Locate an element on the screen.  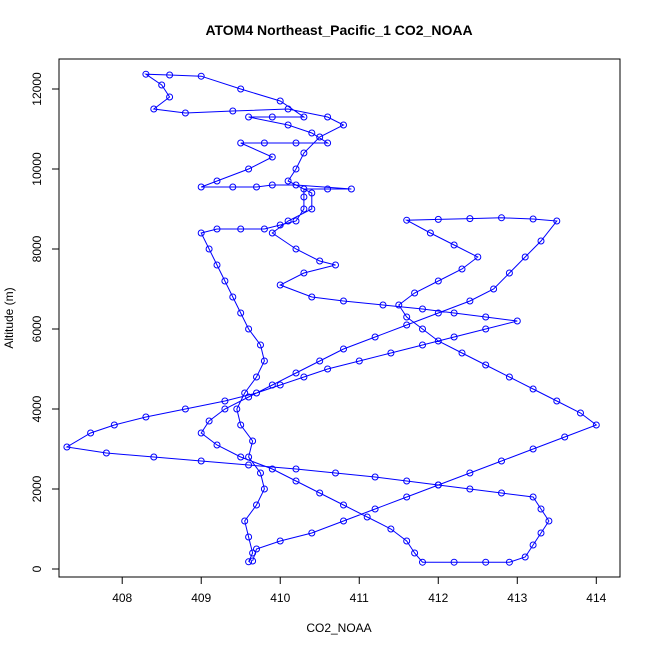
x-tick-label: 408 is located at coordinates (122, 598).